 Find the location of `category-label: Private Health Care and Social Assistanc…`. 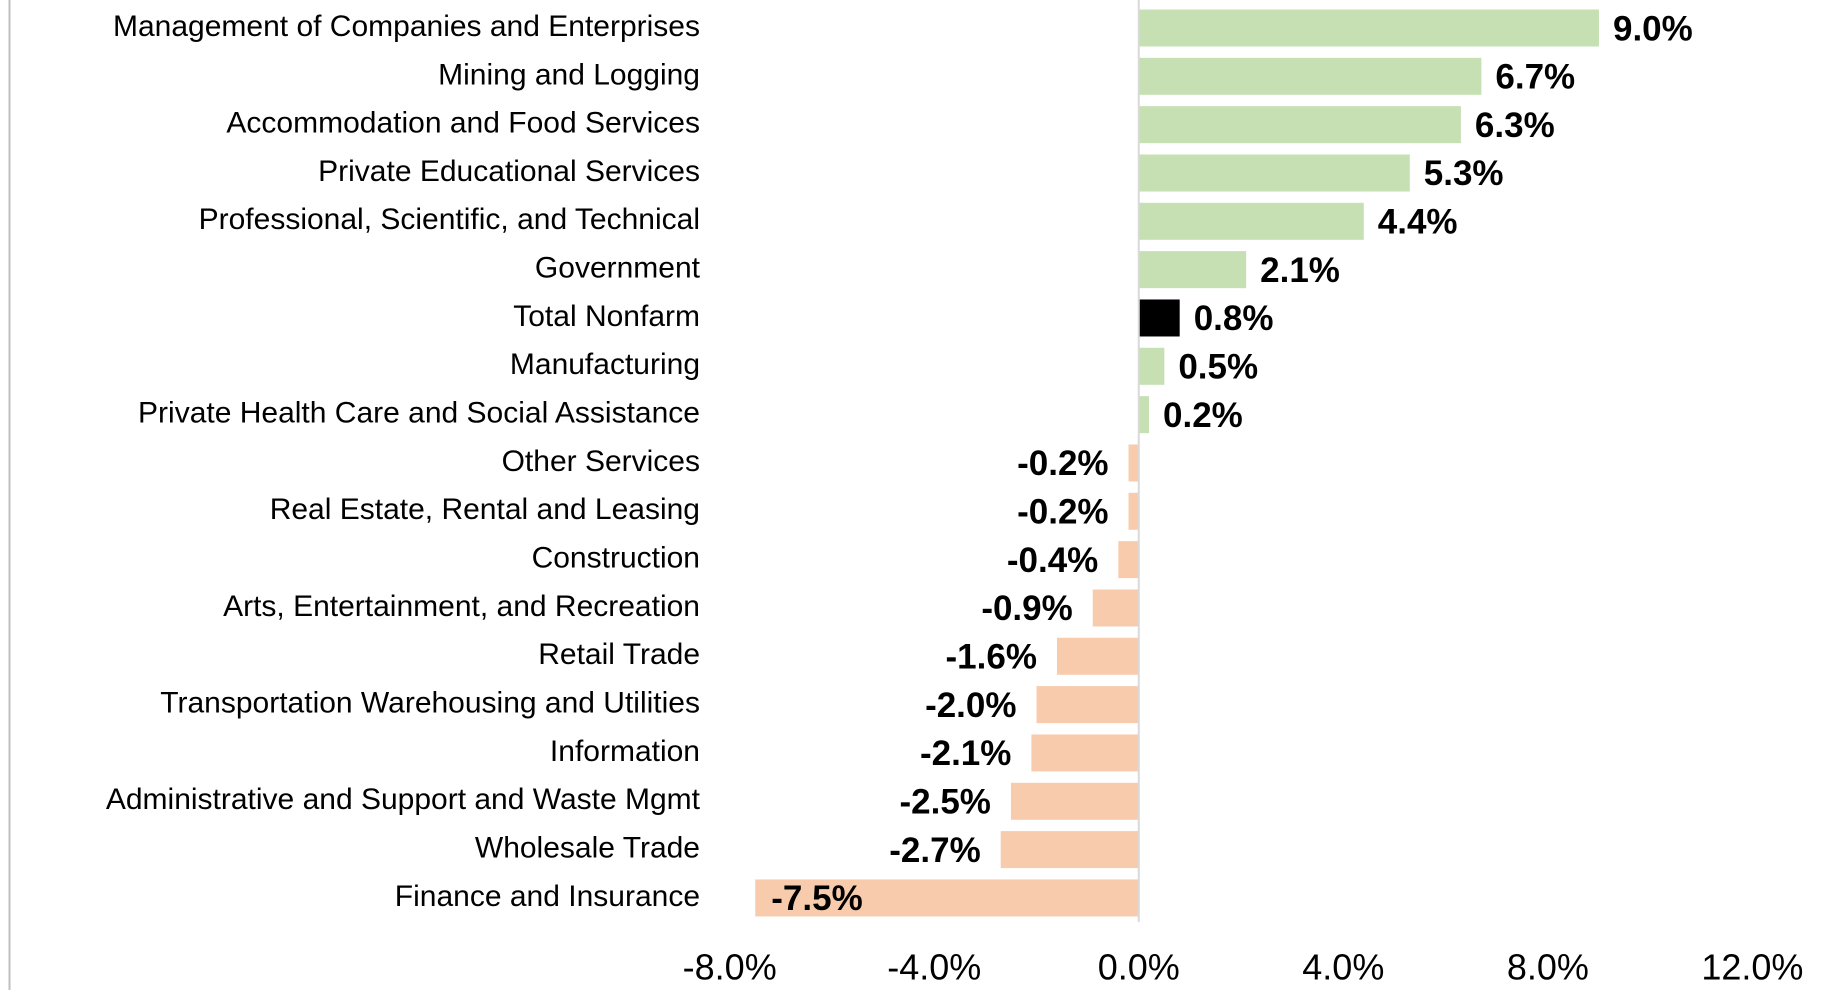

category-label: Private Health Care and Social Assistanc… is located at coordinates (419, 413).